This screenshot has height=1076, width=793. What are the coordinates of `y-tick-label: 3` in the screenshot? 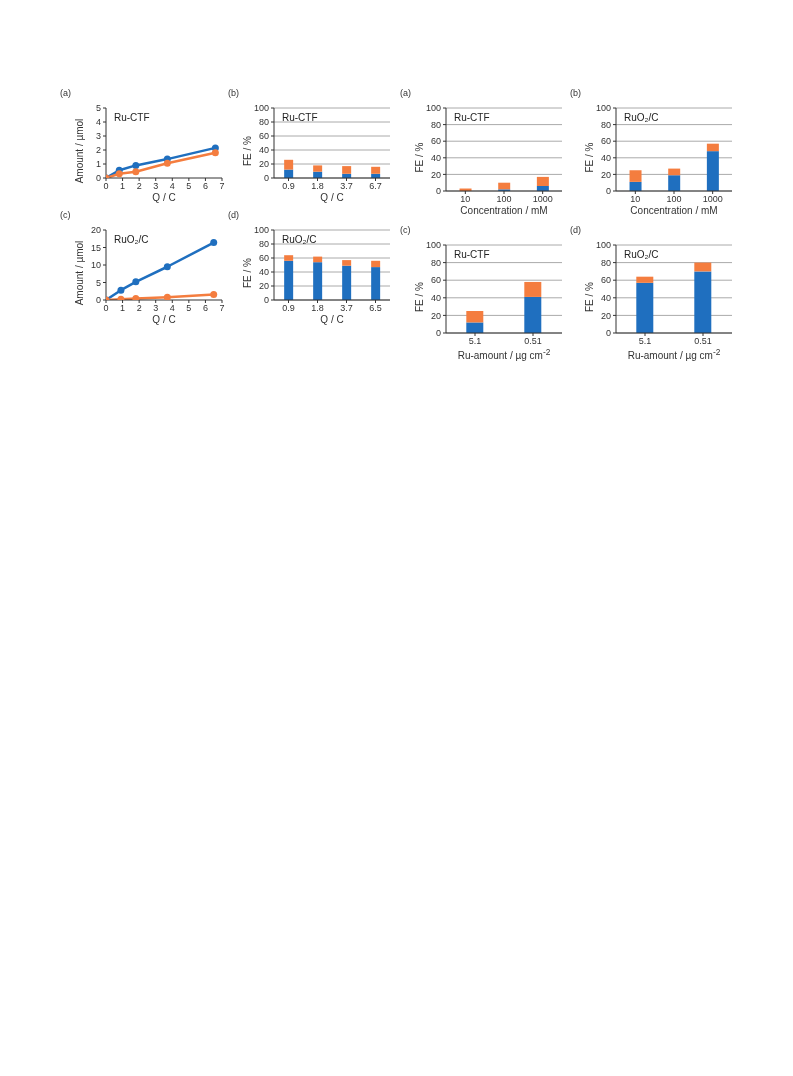 It's located at (98, 136).